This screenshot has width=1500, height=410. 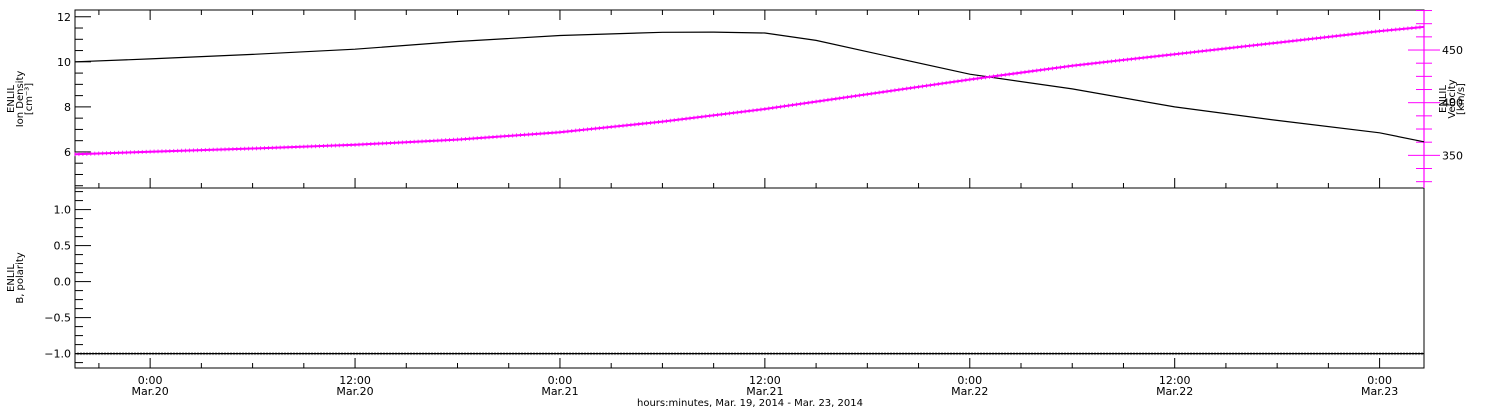 I want to click on right-y-tick-label: 400, so click(x=1452, y=103).